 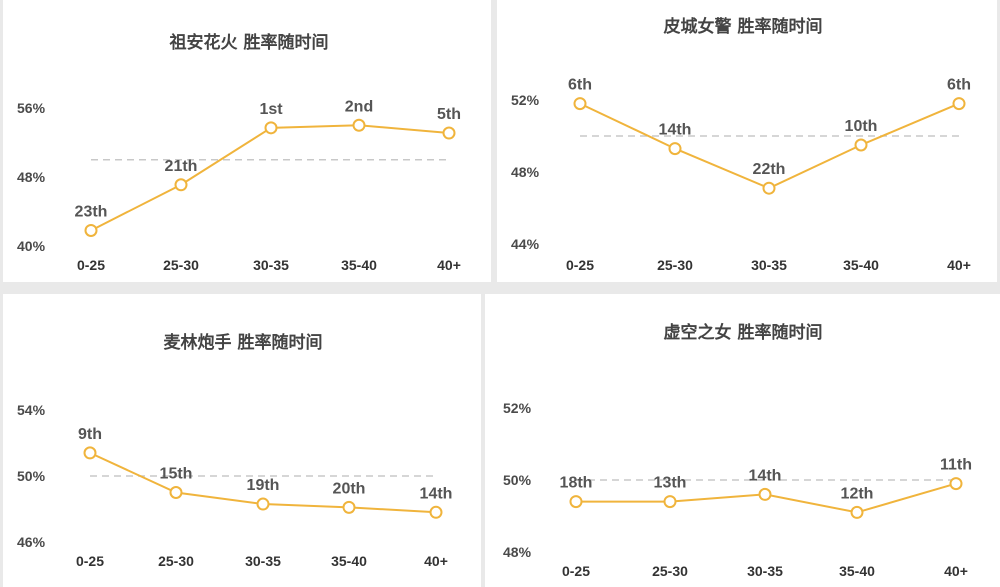 I want to click on chart-title: 虚空之女 胜率随时间, so click(x=743, y=332).